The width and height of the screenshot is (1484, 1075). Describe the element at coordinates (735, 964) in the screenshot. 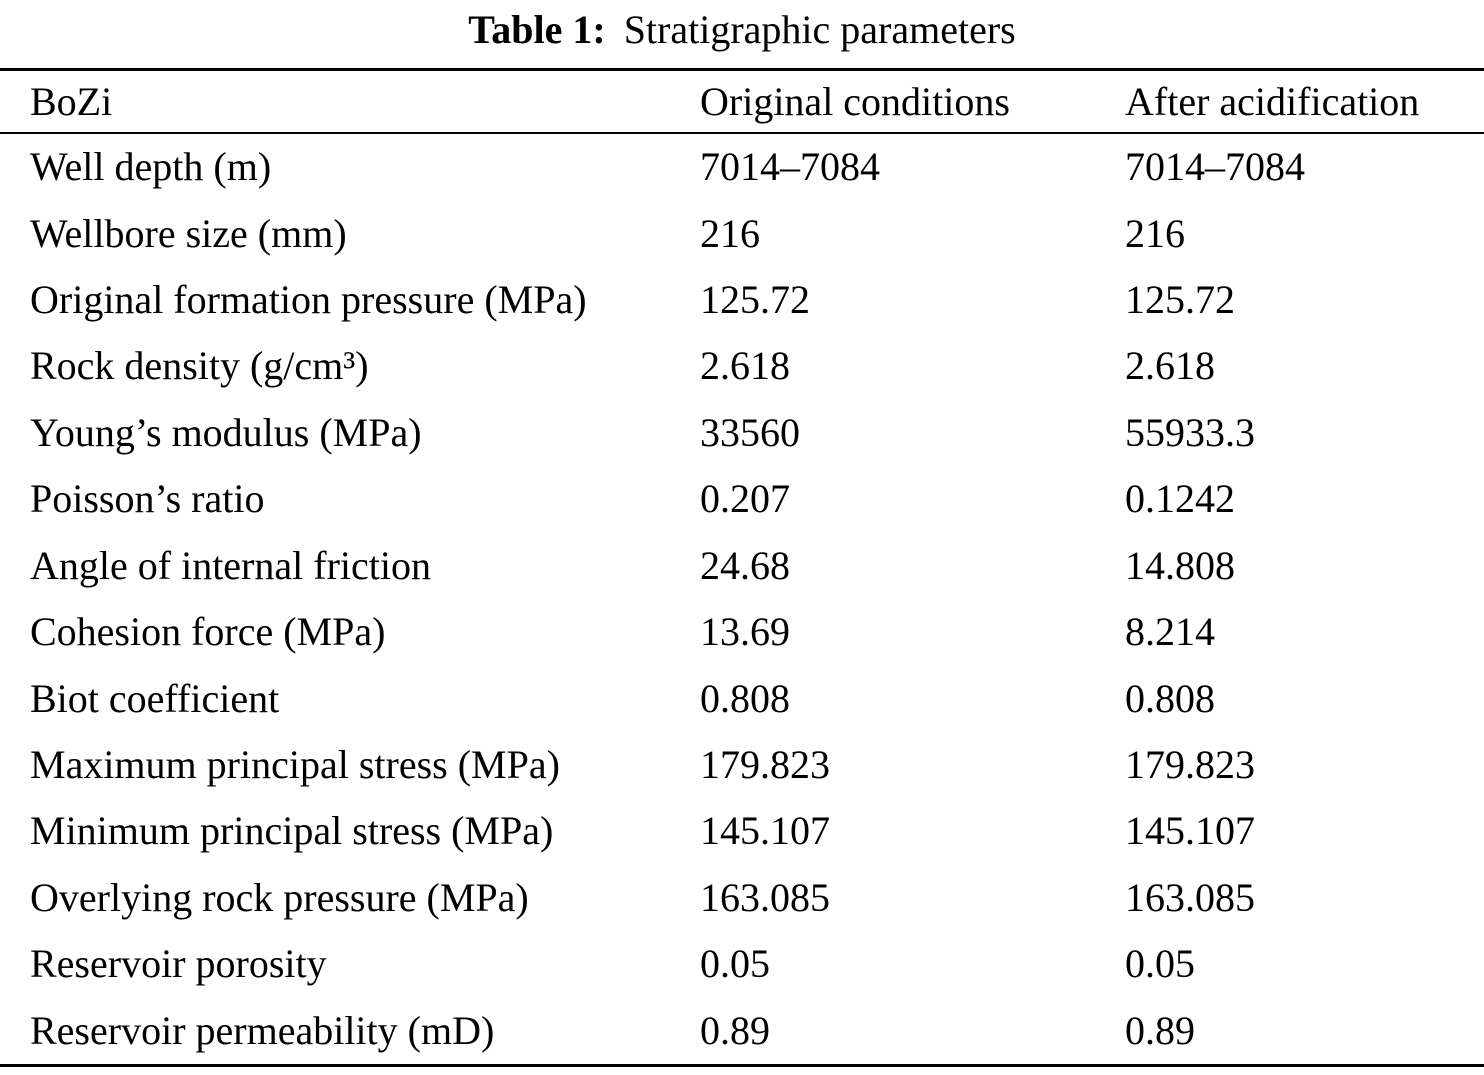

I see `original-value-cell: 0.05` at that location.